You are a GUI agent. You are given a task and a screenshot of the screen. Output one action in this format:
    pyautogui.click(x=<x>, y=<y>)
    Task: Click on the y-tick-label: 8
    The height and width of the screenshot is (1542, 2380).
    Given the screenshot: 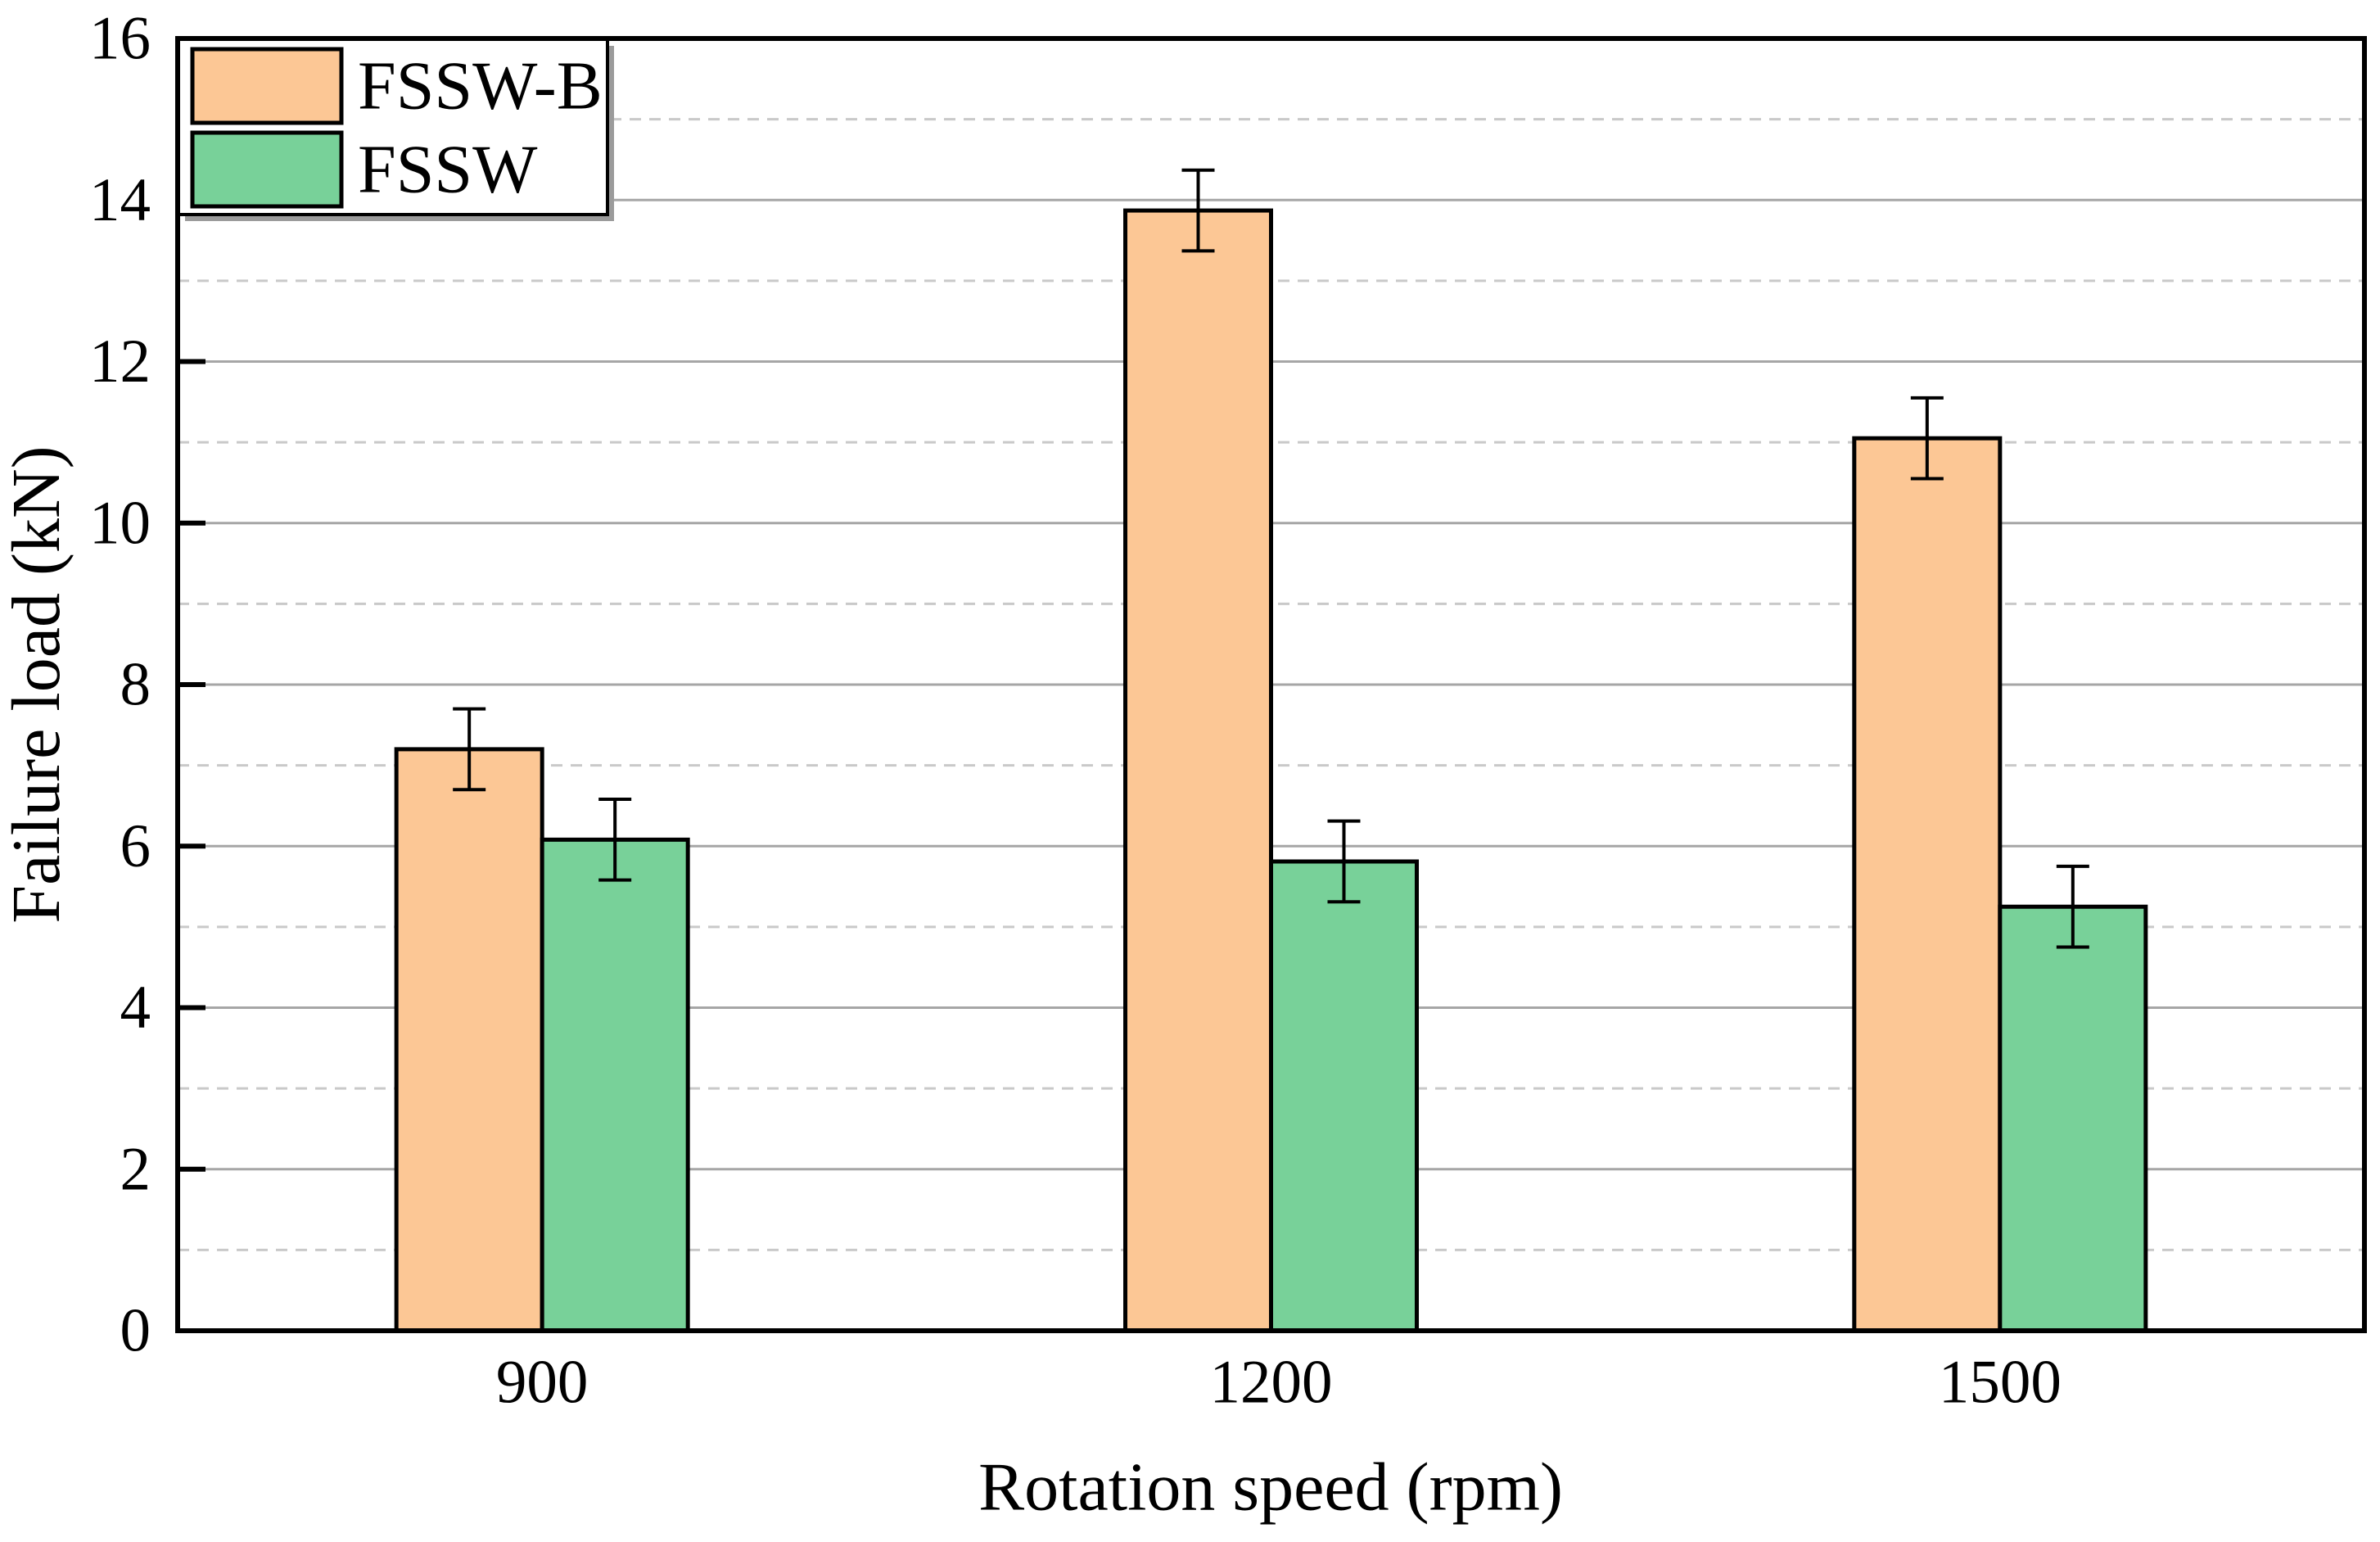 What is the action you would take?
    pyautogui.click(x=135, y=685)
    